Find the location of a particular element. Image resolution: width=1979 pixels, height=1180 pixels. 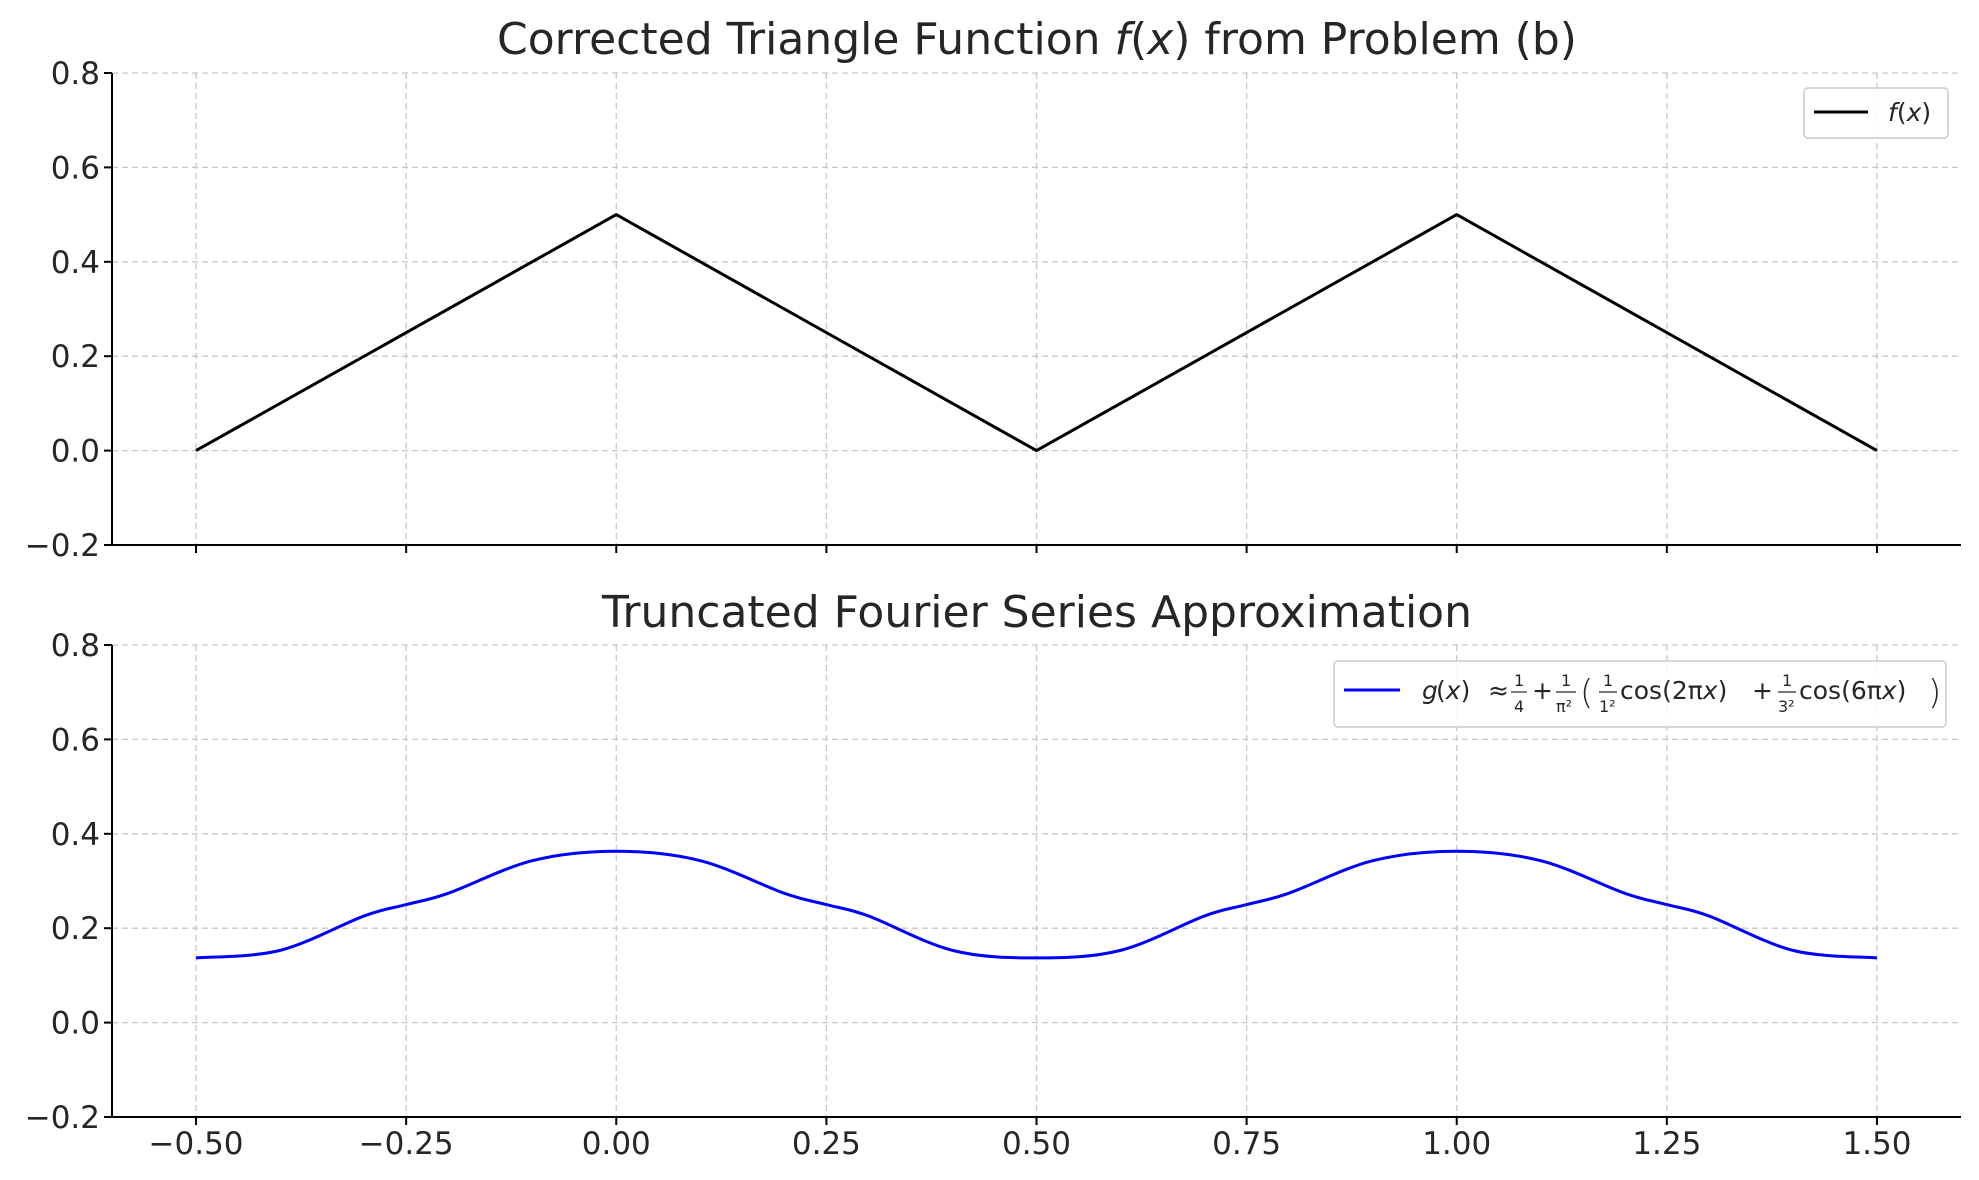

bottom-y-tick-label: 0.0 is located at coordinates (75, 1024).